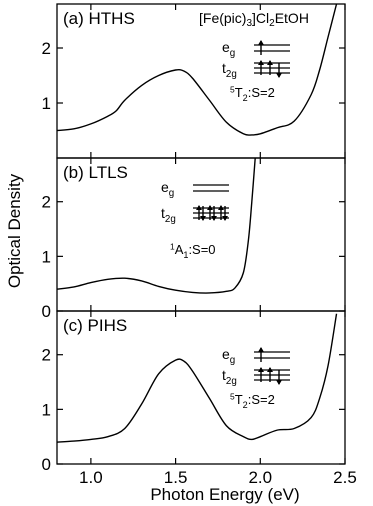 The image size is (373, 506). Describe the element at coordinates (156, 226) in the screenshot. I see `spectrum-line` at that location.